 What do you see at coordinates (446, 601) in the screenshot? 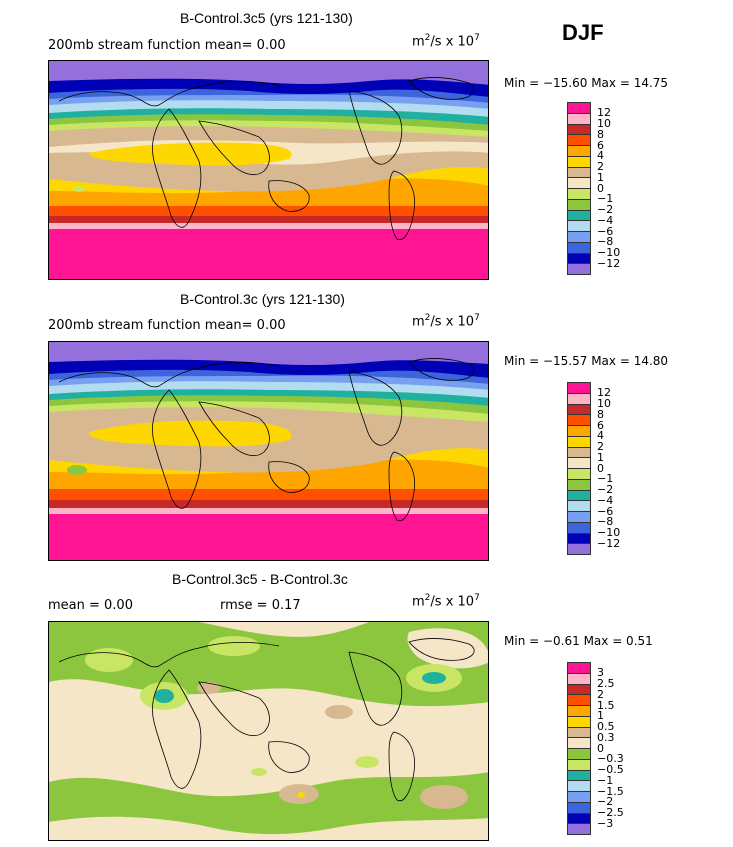
I see `panel3-units: m2/s x 107` at bounding box center [446, 601].